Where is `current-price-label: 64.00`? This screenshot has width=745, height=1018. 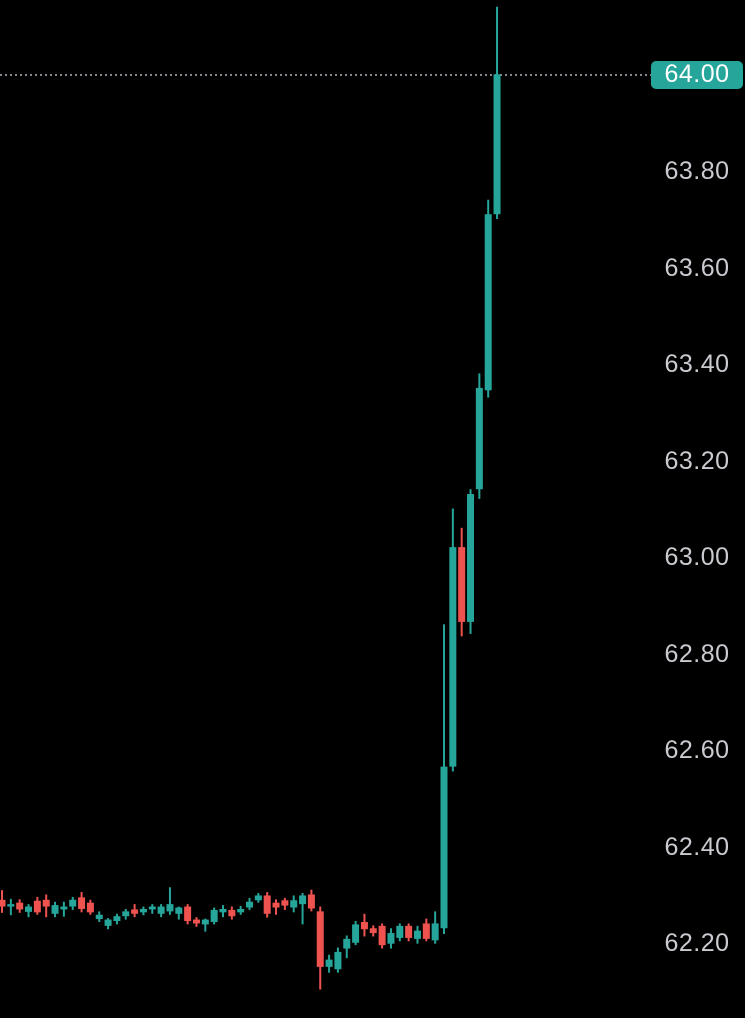
current-price-label: 64.00 is located at coordinates (697, 74).